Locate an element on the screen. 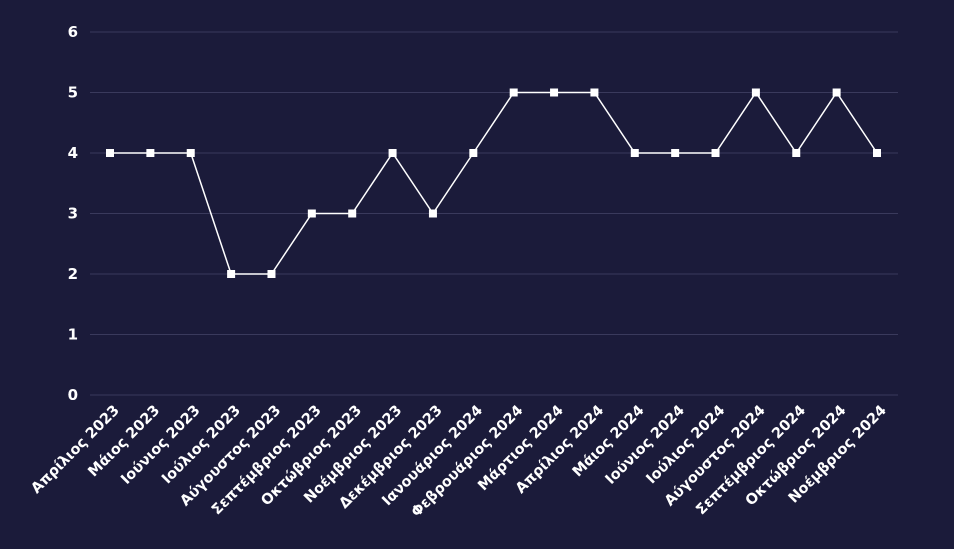 The height and width of the screenshot is (549, 954). x-tick-label: Μάιος 2023 is located at coordinates (124, 442).